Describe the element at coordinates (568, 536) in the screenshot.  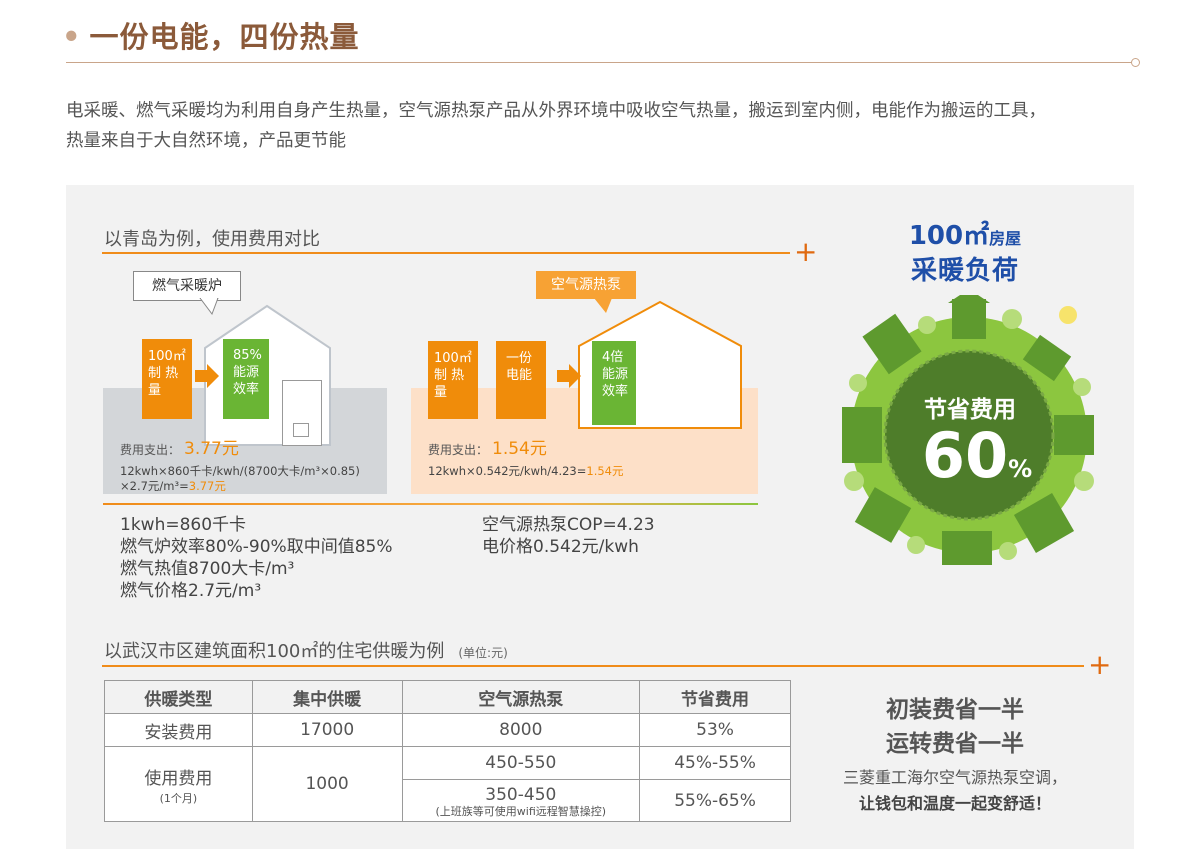
I see `heatpump-notes: 空气源热泵COP=4.23 电价格0.542元/kwh` at that location.